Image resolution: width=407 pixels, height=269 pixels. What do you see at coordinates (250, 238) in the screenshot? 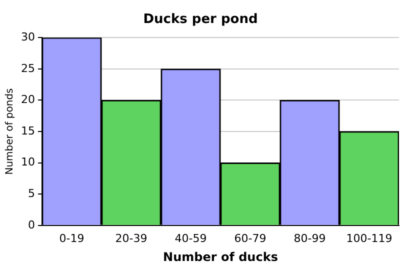
I see `x-tick-label: 60-79` at bounding box center [250, 238].